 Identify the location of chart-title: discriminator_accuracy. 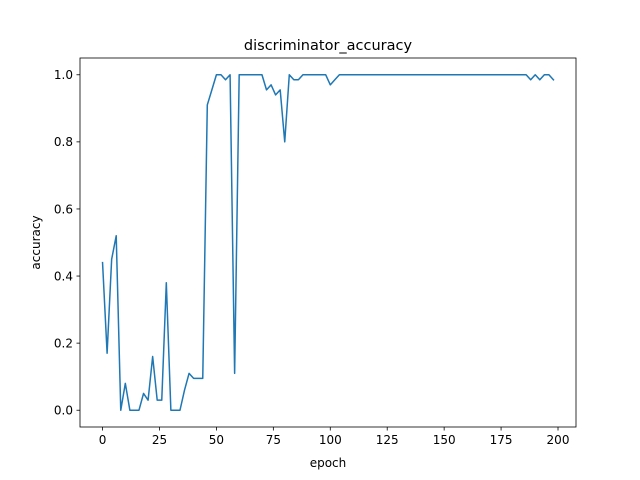
(328, 46).